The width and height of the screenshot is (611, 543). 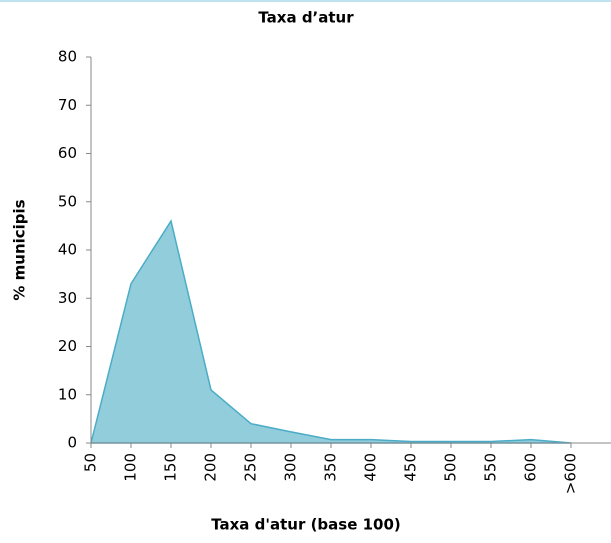 What do you see at coordinates (67, 201) in the screenshot?
I see `y-tick-label: 50` at bounding box center [67, 201].